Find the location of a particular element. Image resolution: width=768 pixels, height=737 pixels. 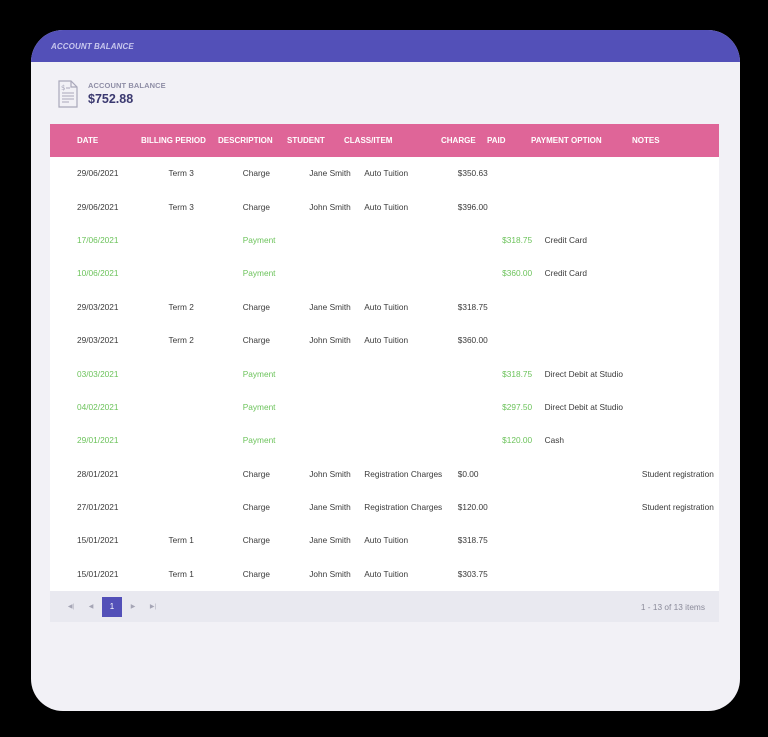

column-header-paid: PAID is located at coordinates (496, 140).